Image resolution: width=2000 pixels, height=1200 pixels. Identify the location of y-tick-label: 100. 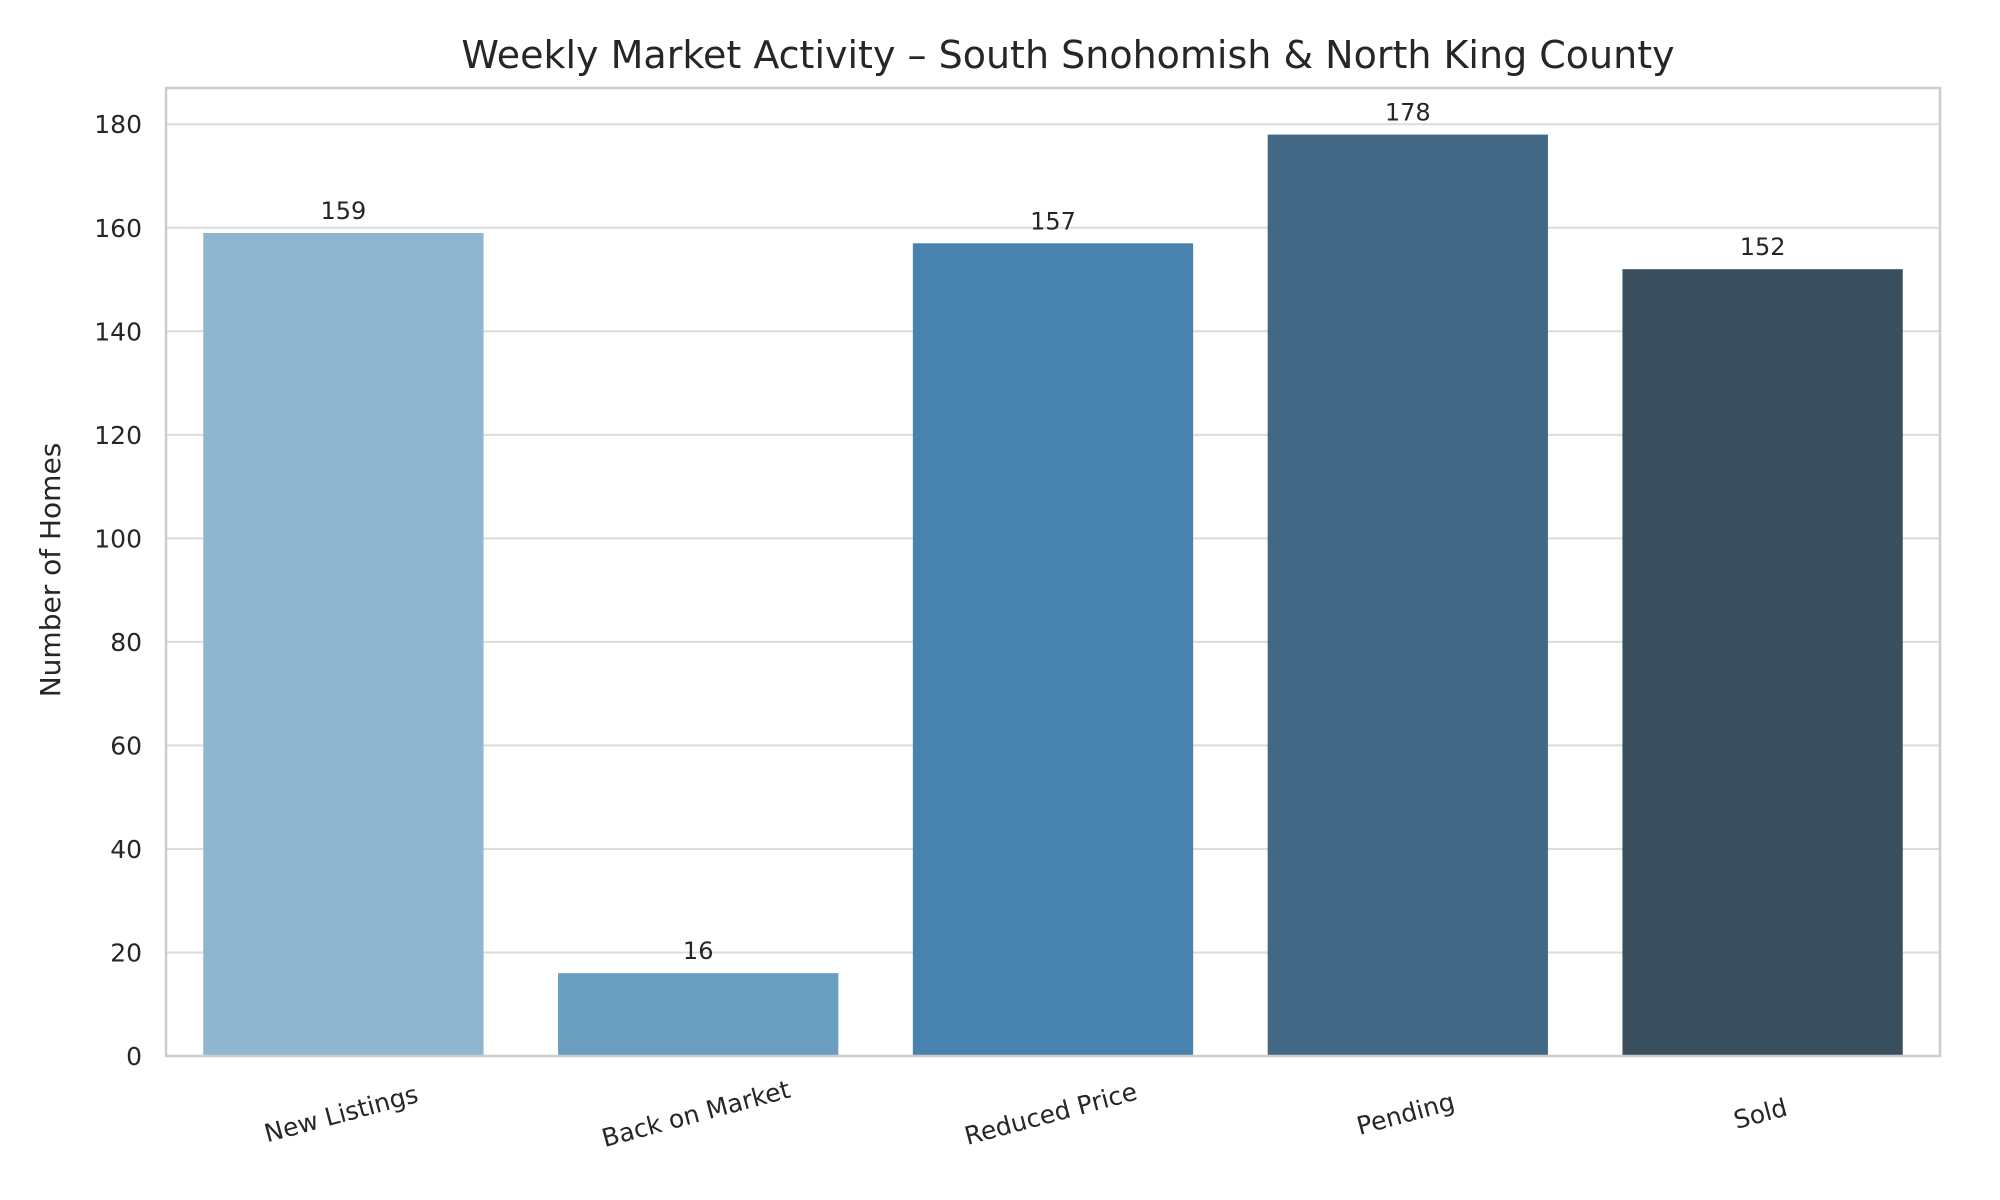
(118, 538).